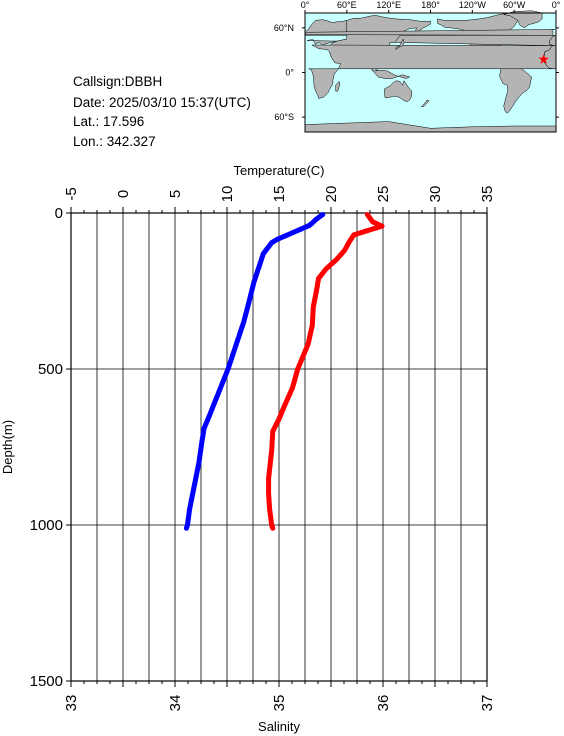  Describe the element at coordinates (391, 73) in the screenshot. I see `map-land-indonesia` at that location.